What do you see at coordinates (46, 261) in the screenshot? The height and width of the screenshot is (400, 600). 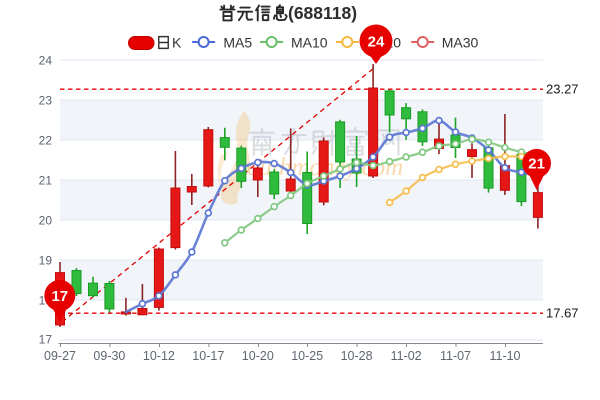 I see `svg-text: 19` at bounding box center [46, 261].